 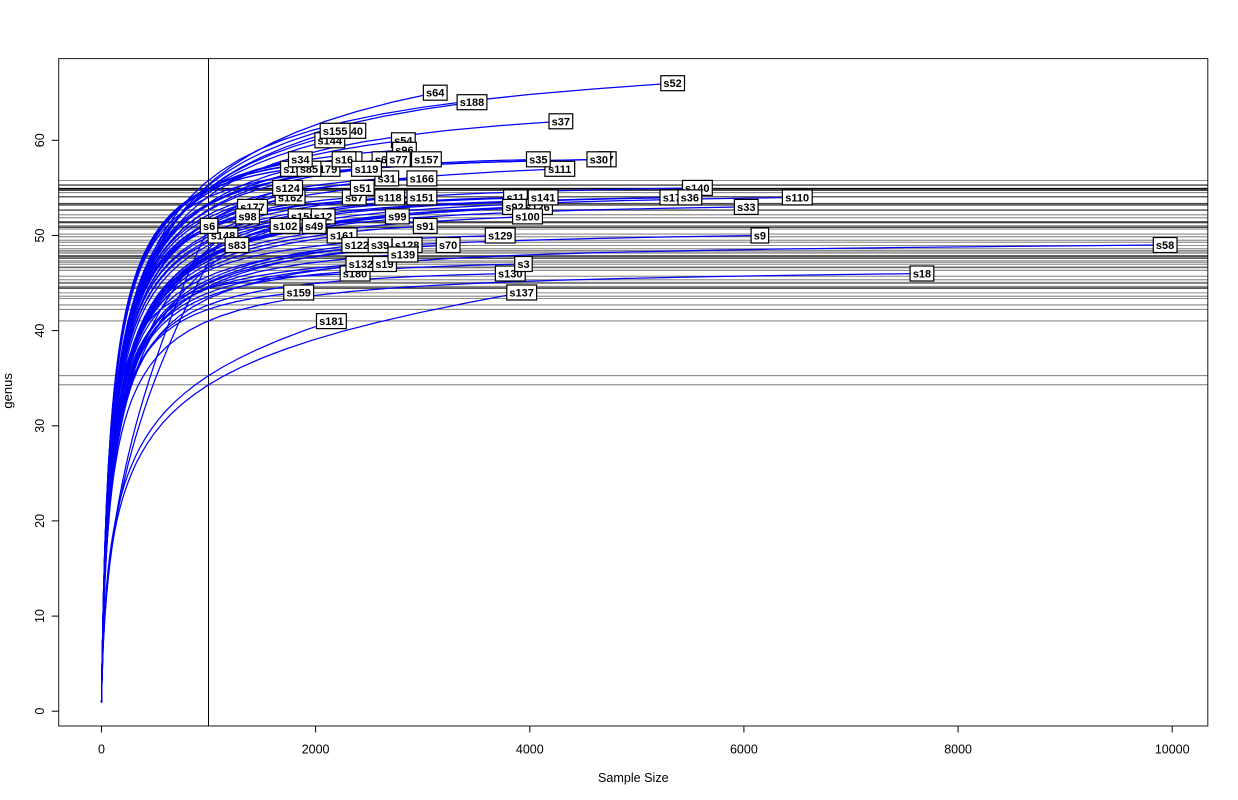 What do you see at coordinates (527, 217) in the screenshot?
I see `svg-text: s100` at bounding box center [527, 217].